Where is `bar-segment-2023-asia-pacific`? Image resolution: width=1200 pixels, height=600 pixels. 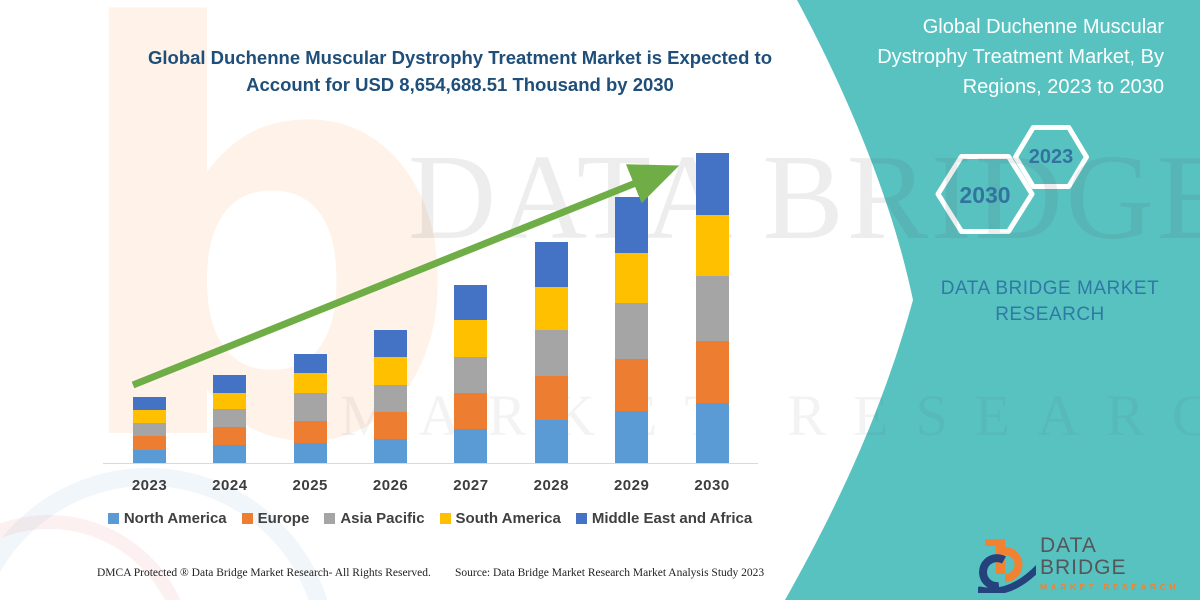
bar-segment-2023-asia-pacific is located at coordinates (149, 429).